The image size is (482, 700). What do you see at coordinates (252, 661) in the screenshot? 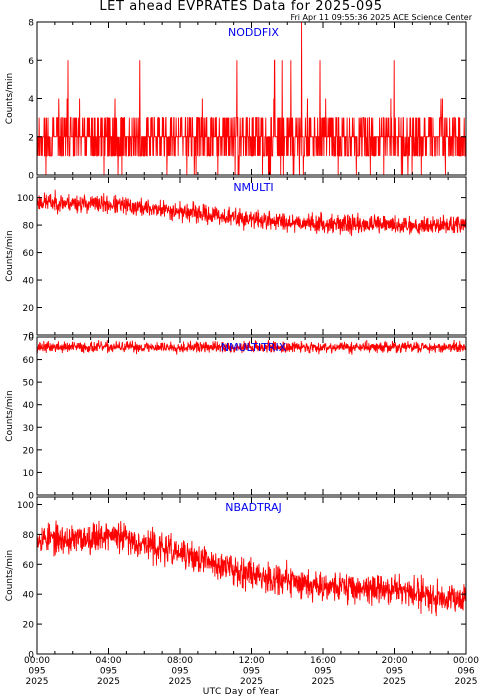
I see `x-tick-label: 12:00` at bounding box center [252, 661].